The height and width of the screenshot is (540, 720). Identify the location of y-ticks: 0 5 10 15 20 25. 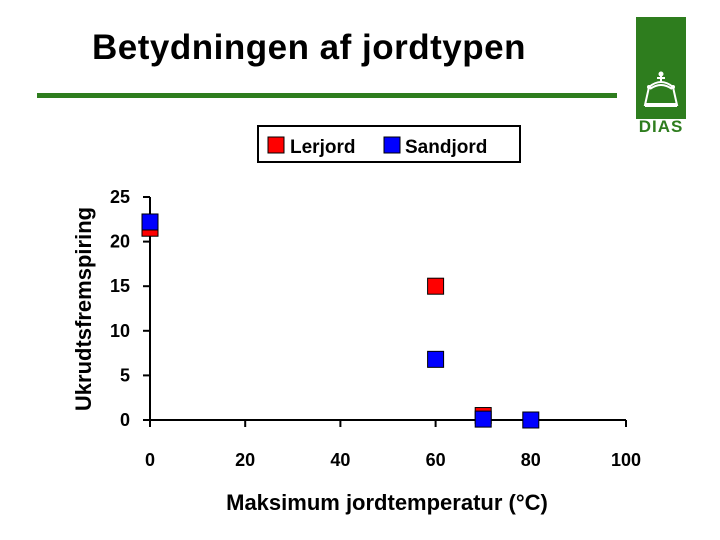
(130, 308).